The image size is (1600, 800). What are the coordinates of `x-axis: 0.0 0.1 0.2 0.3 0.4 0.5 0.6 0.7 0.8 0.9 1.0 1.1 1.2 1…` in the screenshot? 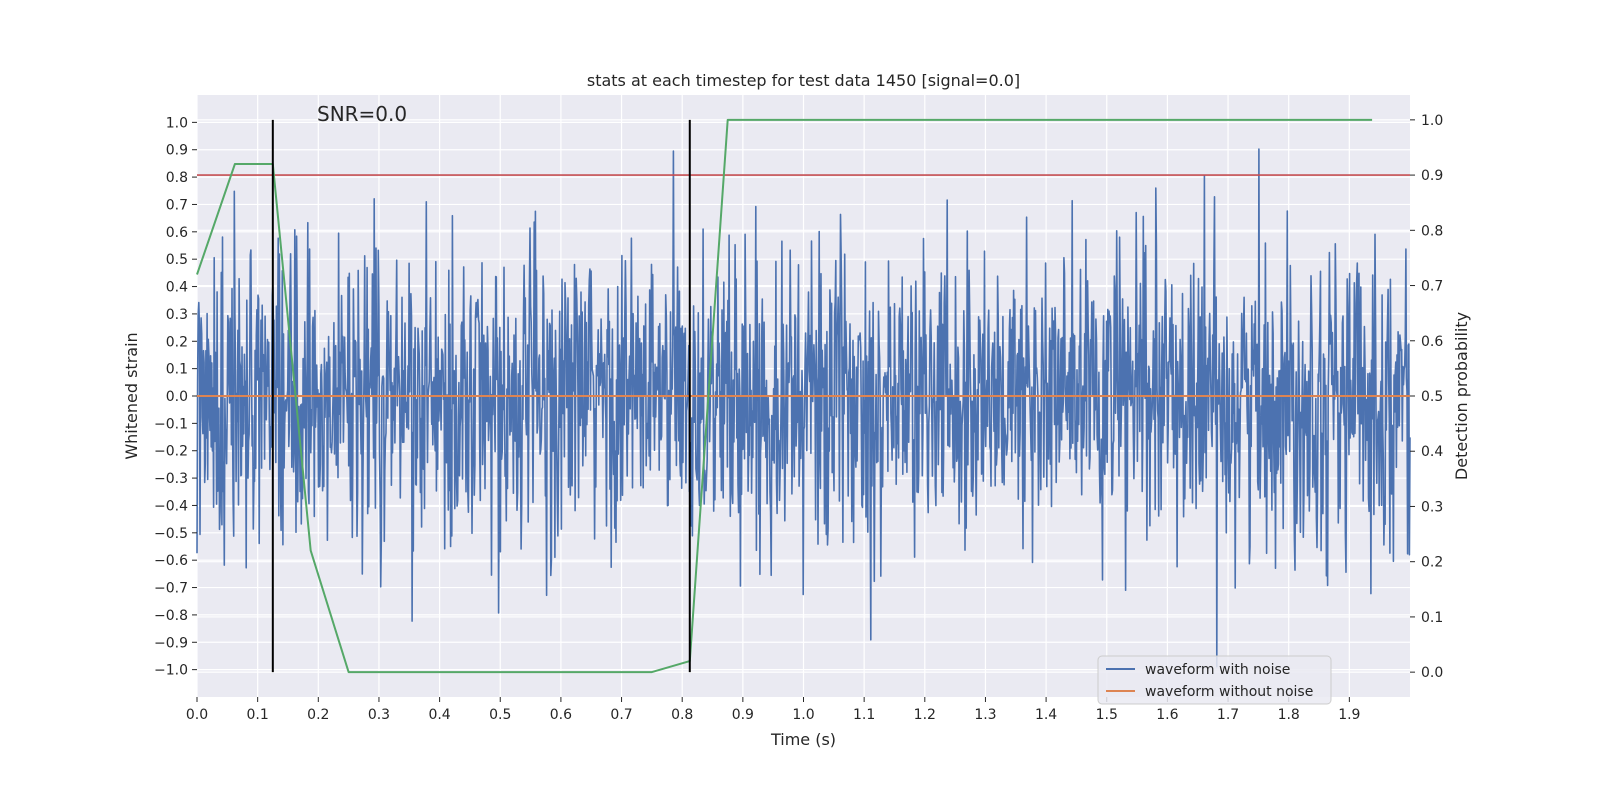 It's located at (773, 710).